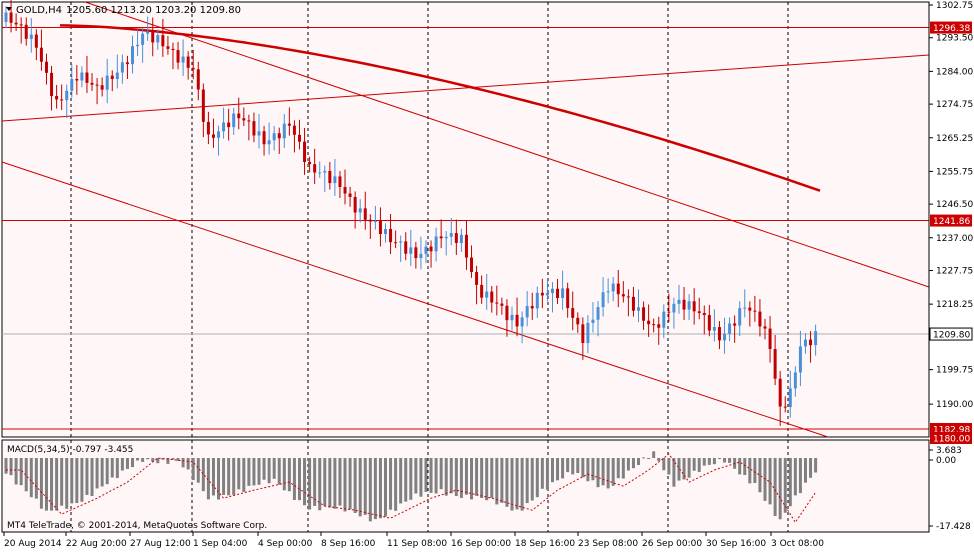 The image size is (974, 555). What do you see at coordinates (9, 9) in the screenshot?
I see `chart-menu-triangle-icon` at bounding box center [9, 9].